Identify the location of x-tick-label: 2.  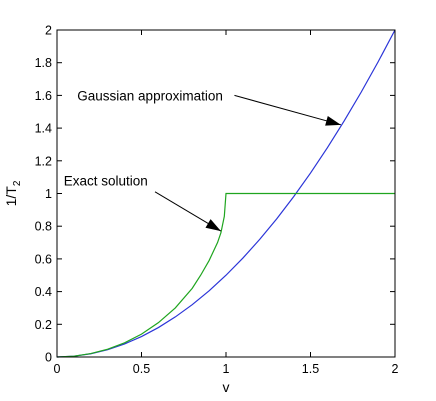
(395, 369).